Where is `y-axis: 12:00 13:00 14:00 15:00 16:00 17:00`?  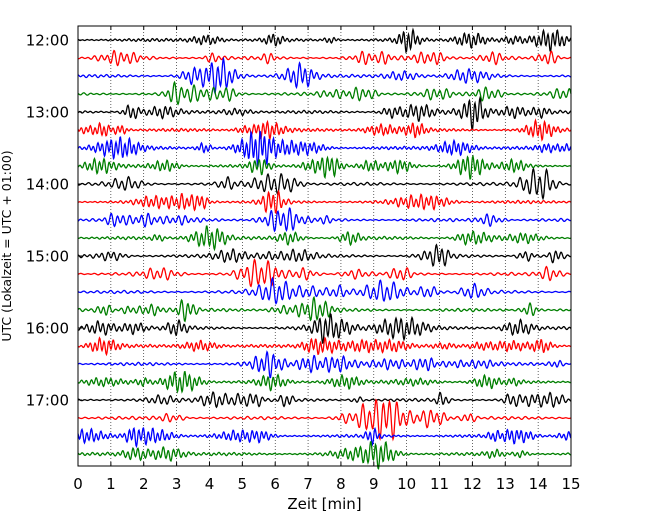 y-axis: 12:00 13:00 14:00 15:00 16:00 17:00 is located at coordinates (54, 221).